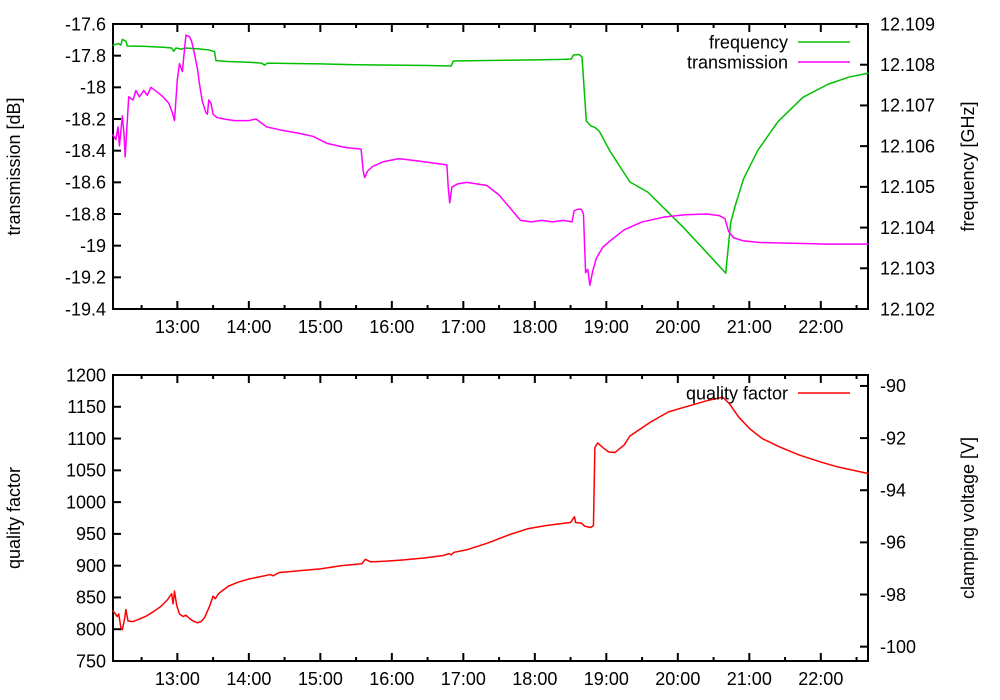  Describe the element at coordinates (91, 566) in the screenshot. I see `y-tick-label: 900` at that location.